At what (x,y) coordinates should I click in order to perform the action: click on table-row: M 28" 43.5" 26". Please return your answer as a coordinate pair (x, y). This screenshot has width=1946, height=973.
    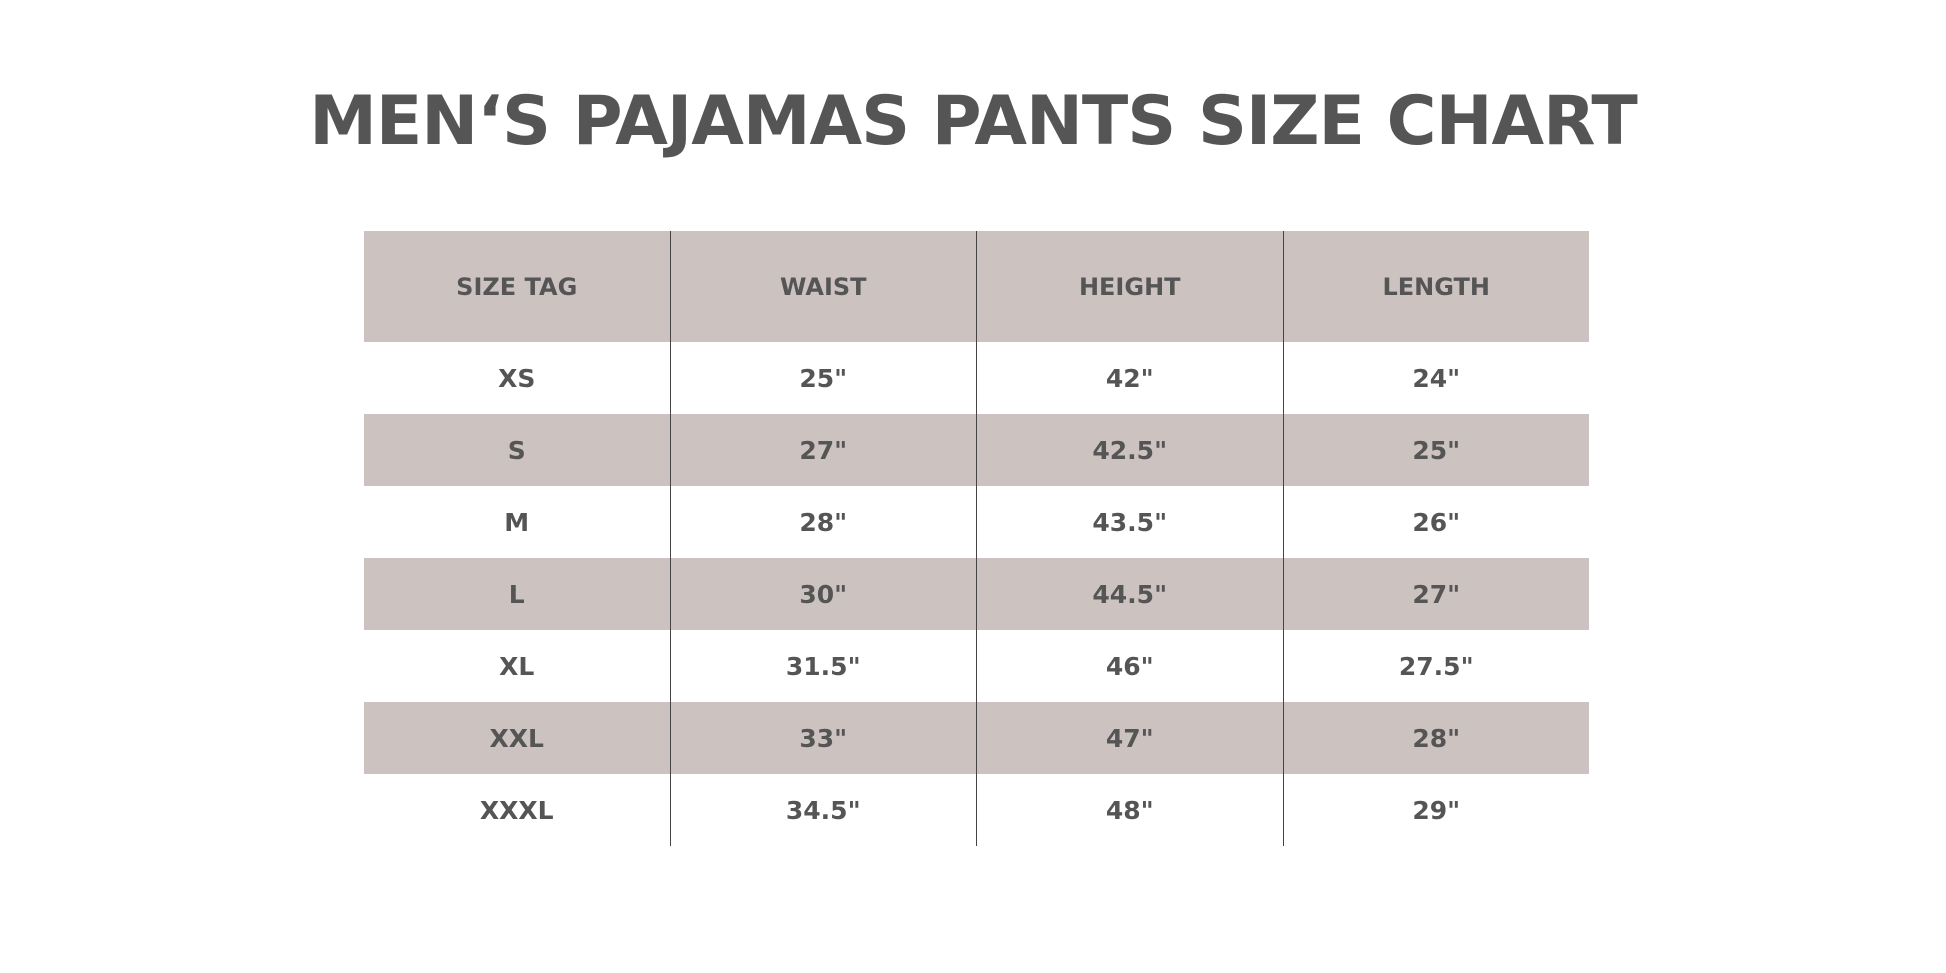
    Looking at the image, I should click on (976, 522).